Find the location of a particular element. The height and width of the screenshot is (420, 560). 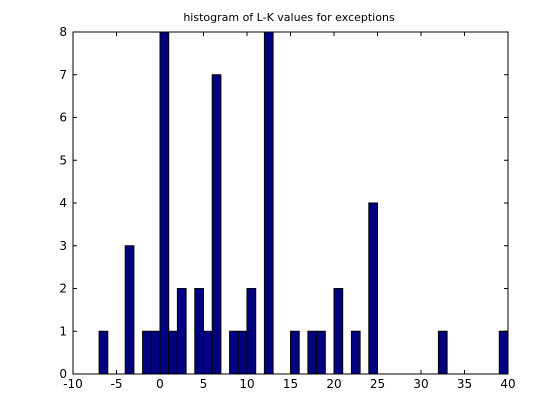

x-tick-label: 15 is located at coordinates (290, 384).